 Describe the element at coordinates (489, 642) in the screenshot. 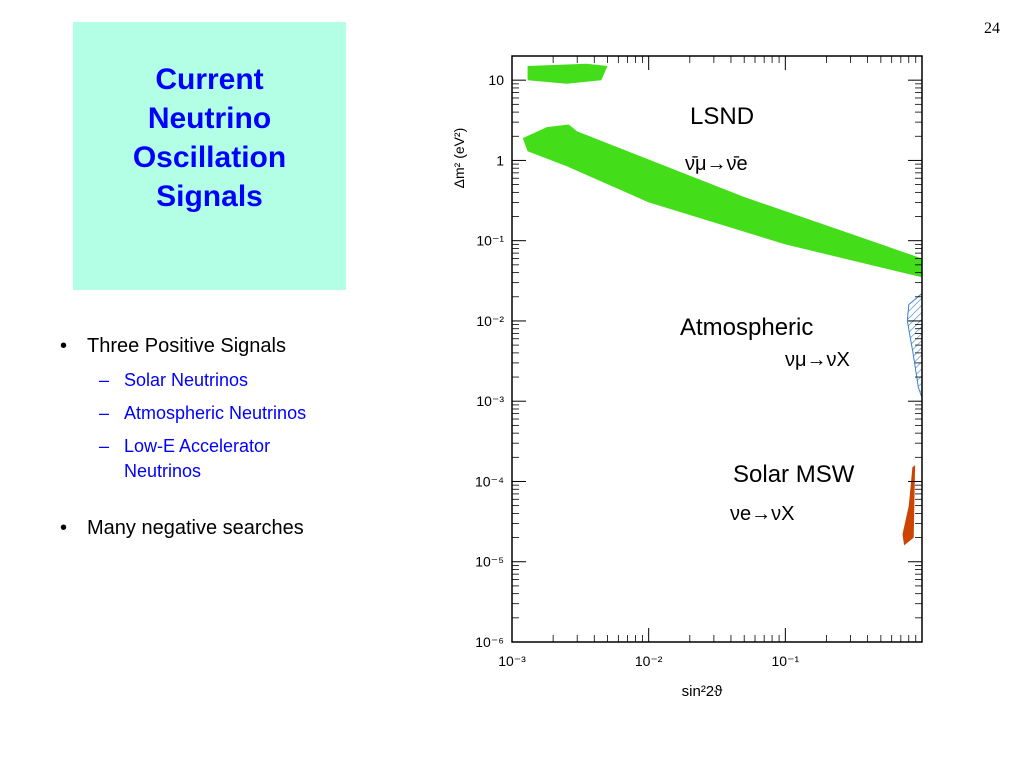

I see `y-tick-label: 10⁻⁶` at that location.